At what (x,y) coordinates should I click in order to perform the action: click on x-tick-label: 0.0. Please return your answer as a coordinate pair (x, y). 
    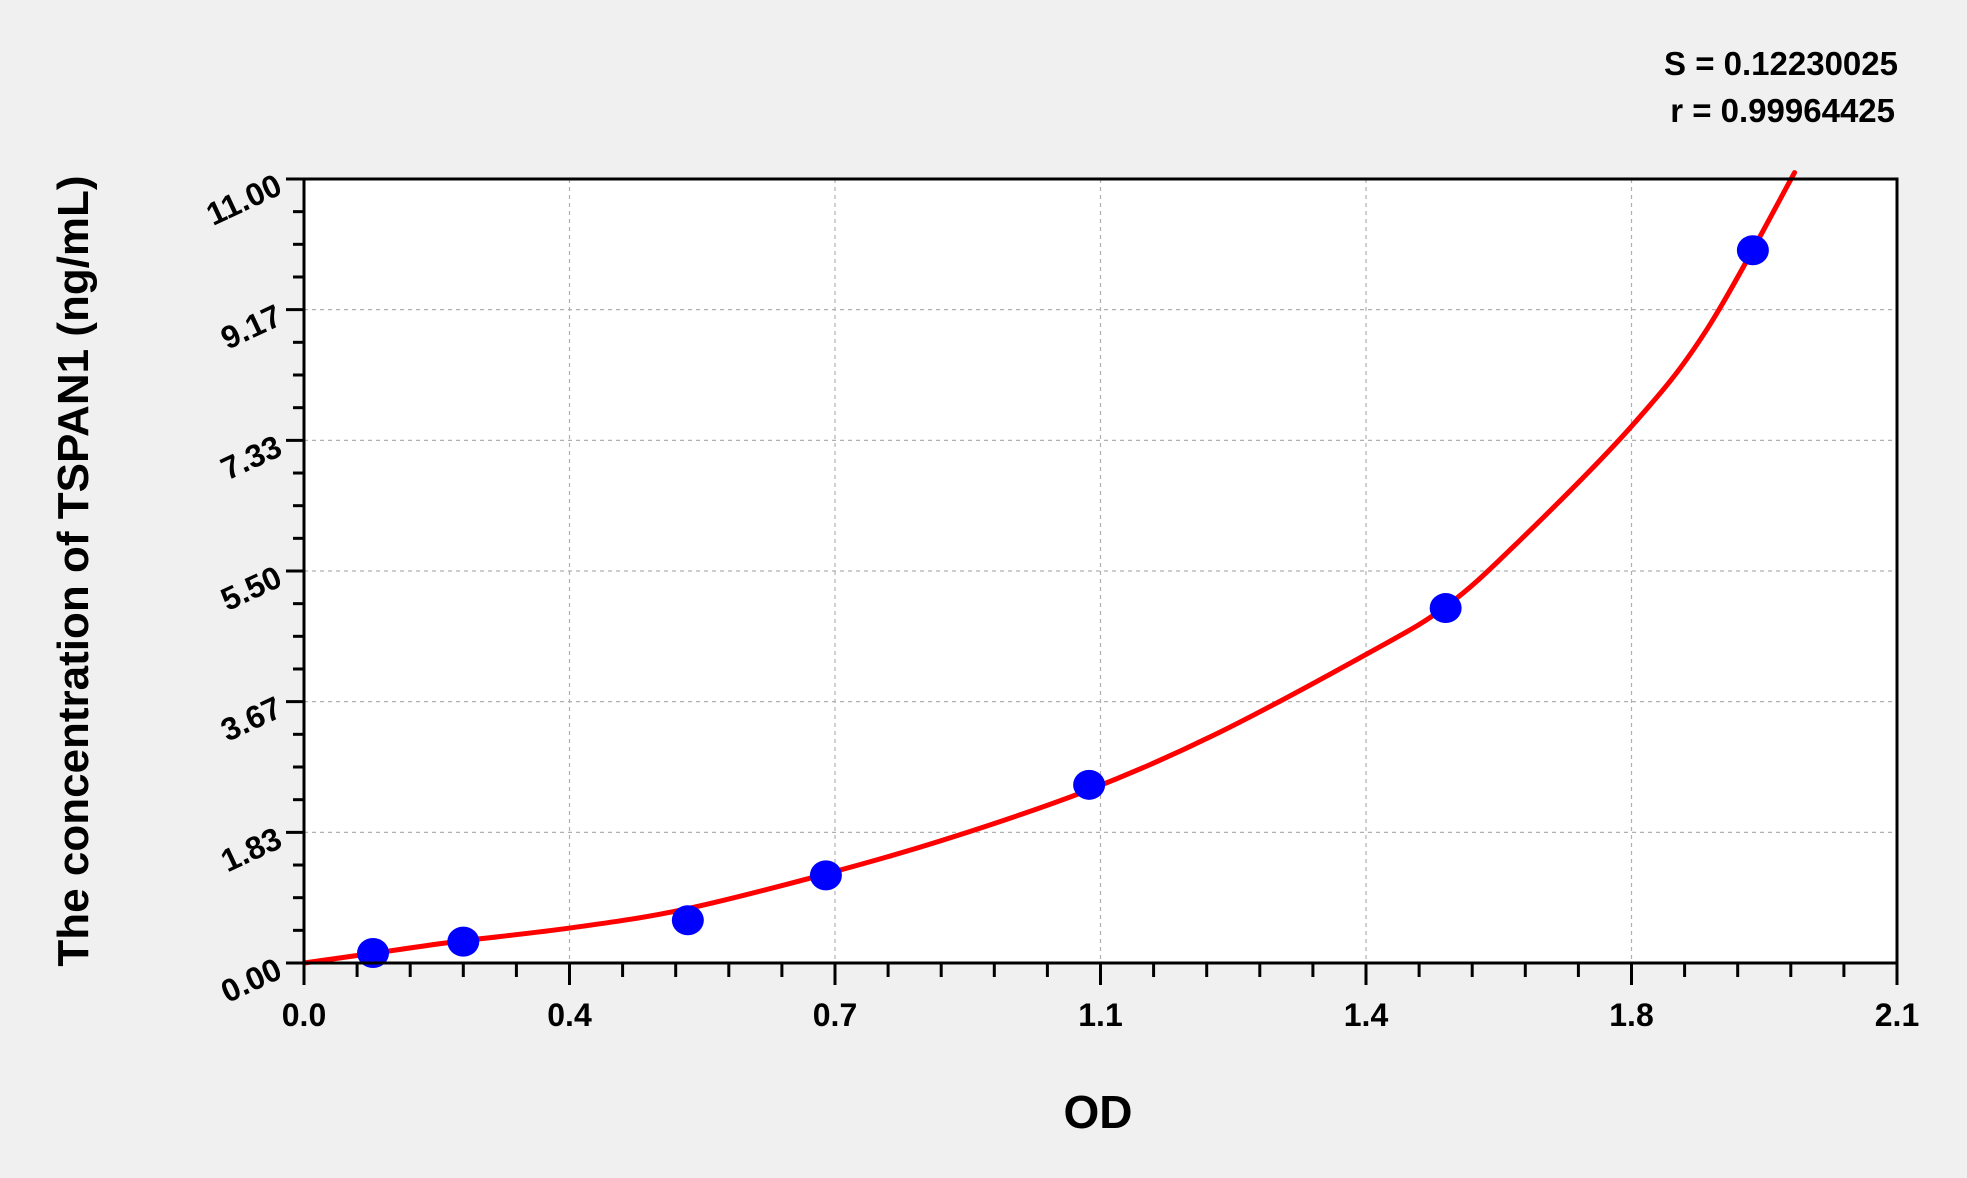
    Looking at the image, I should click on (304, 1015).